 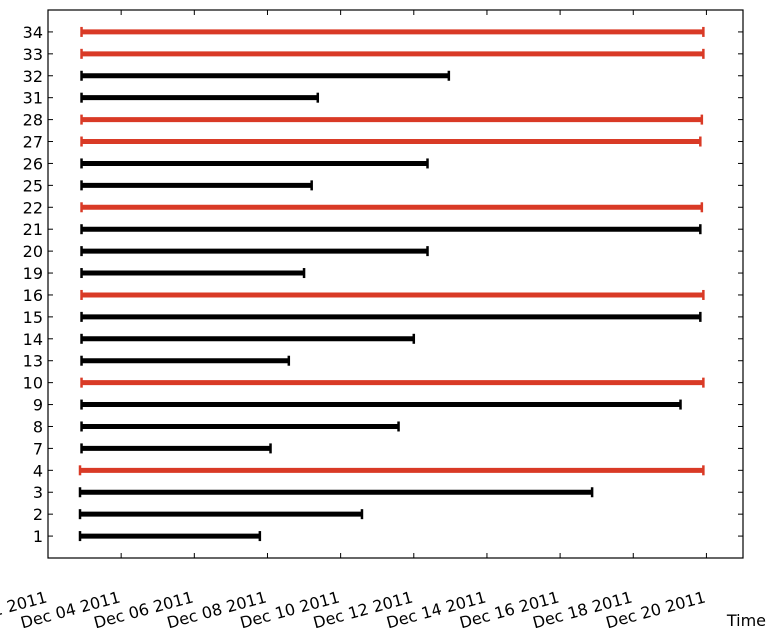 I want to click on y-tick-label-8: 8, so click(x=38, y=426).